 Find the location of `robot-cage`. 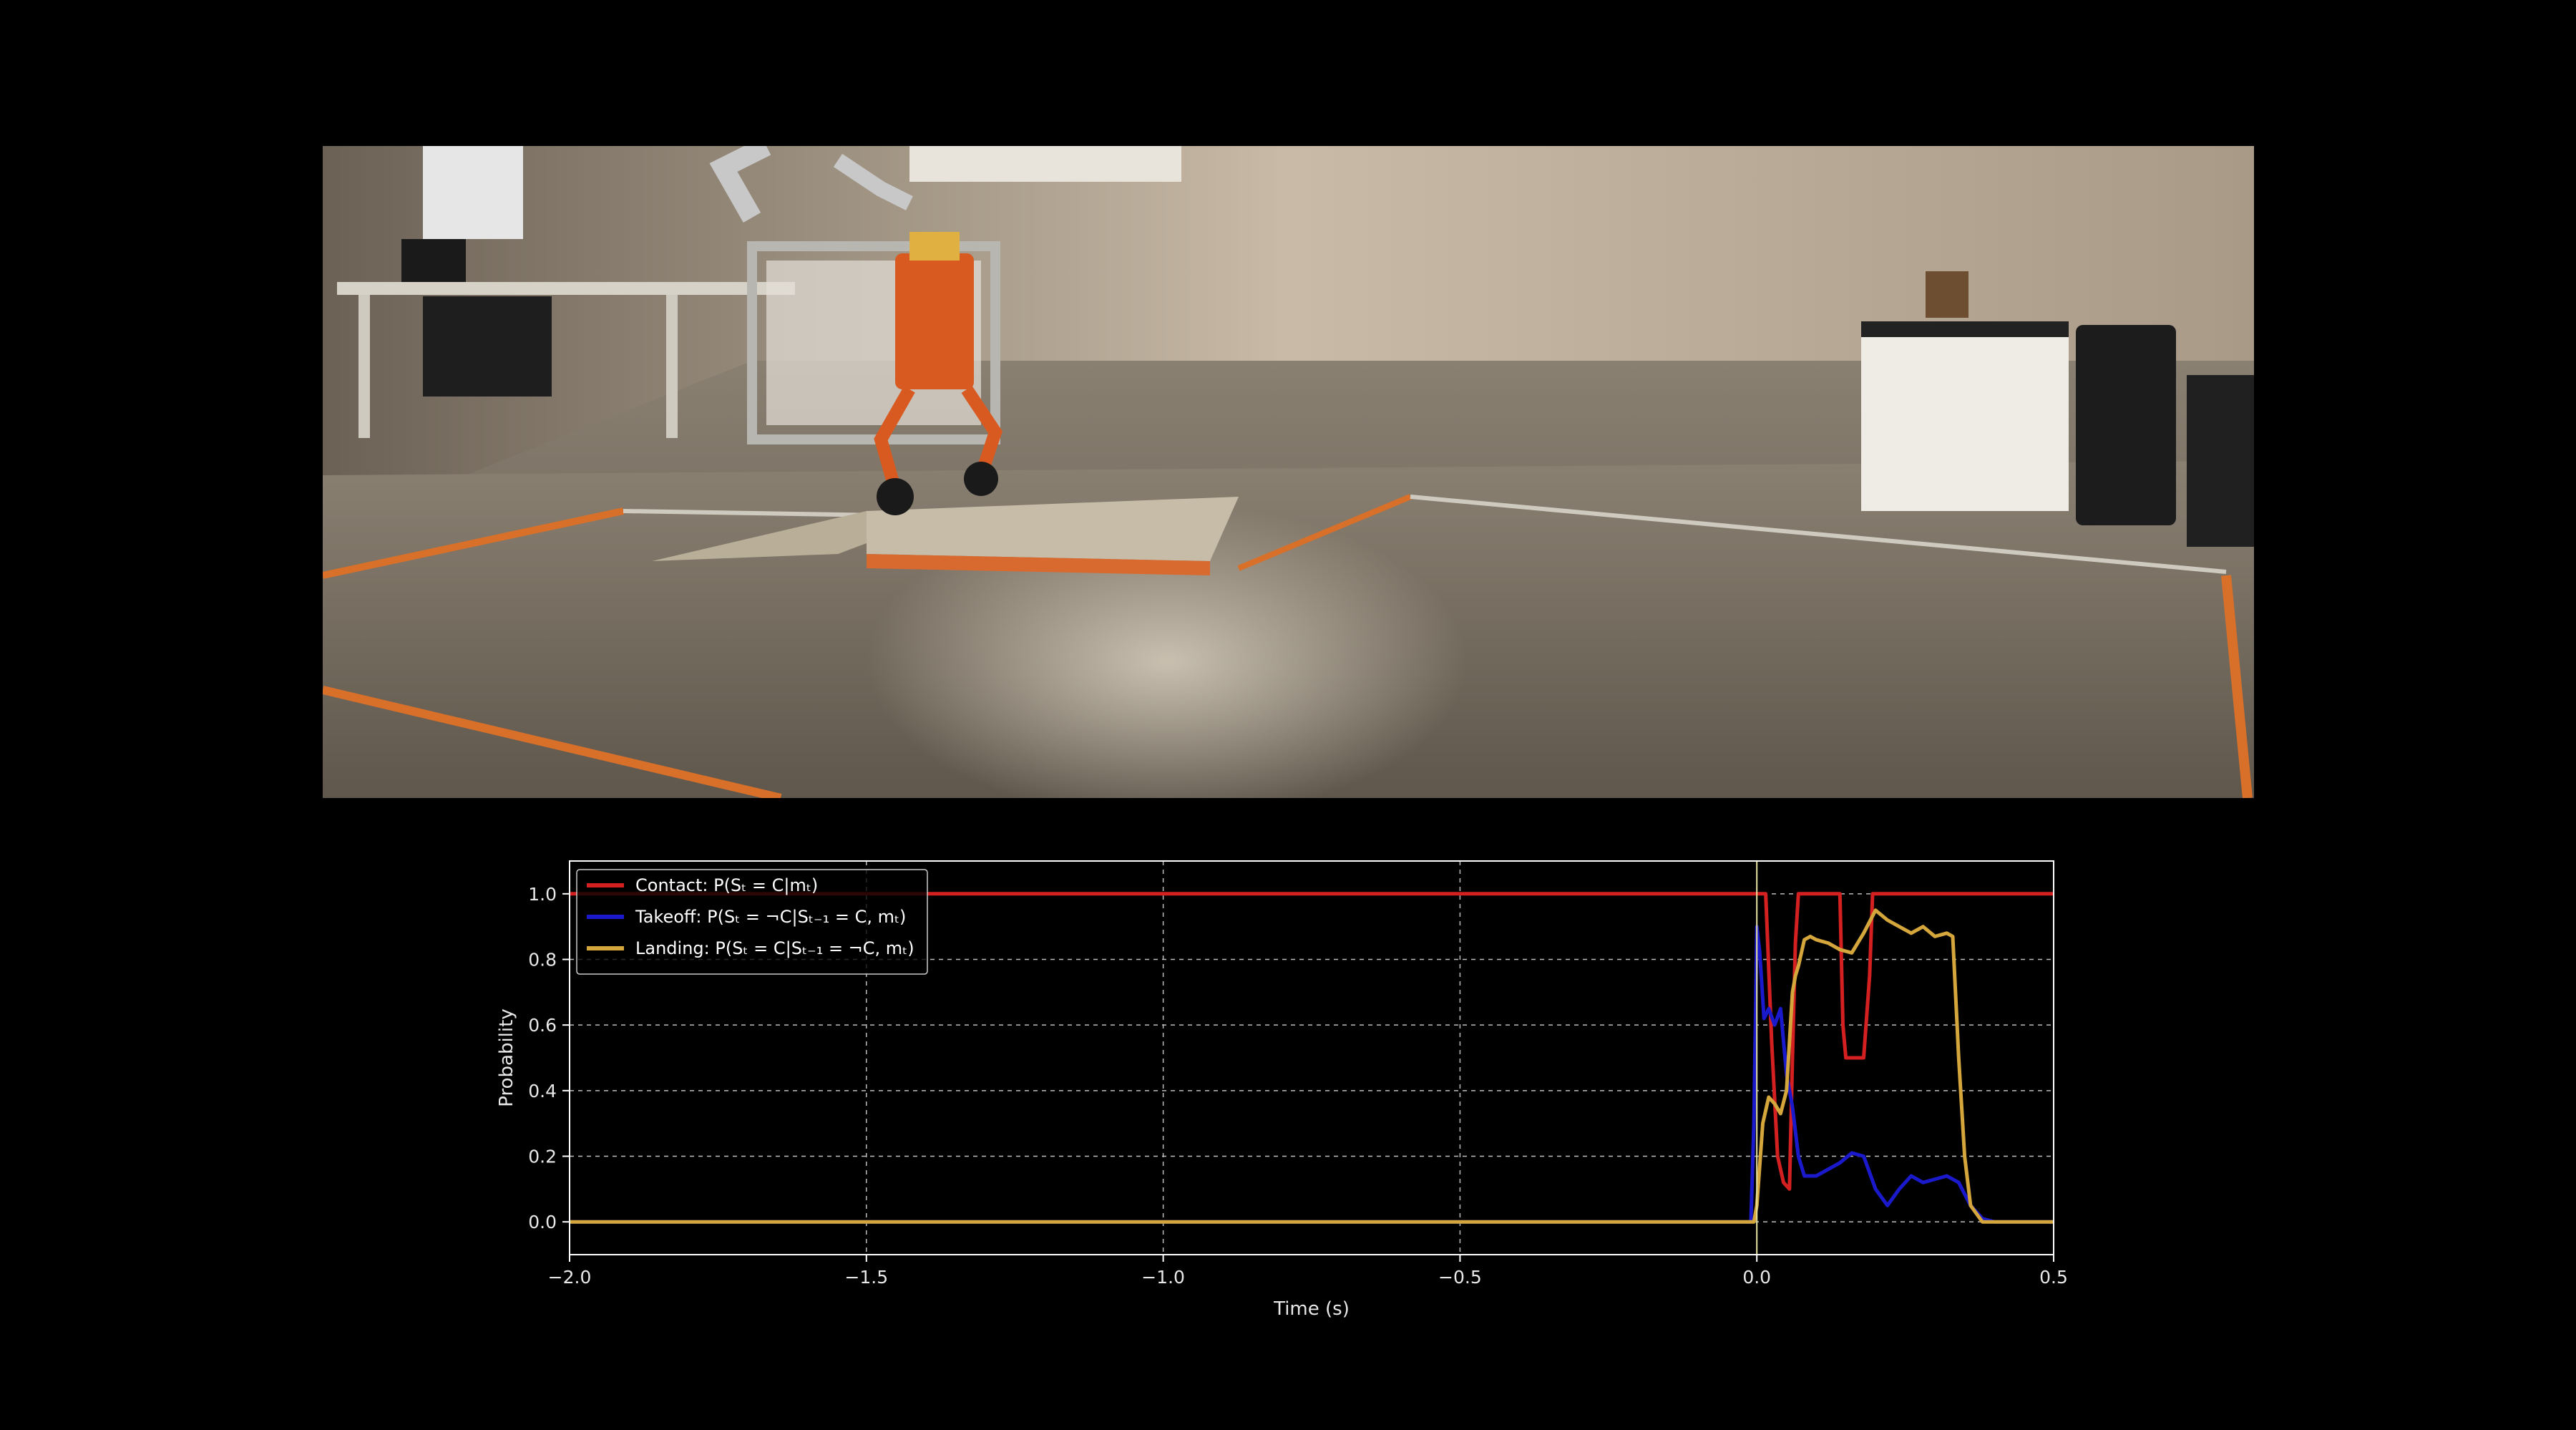

robot-cage is located at coordinates (873, 342).